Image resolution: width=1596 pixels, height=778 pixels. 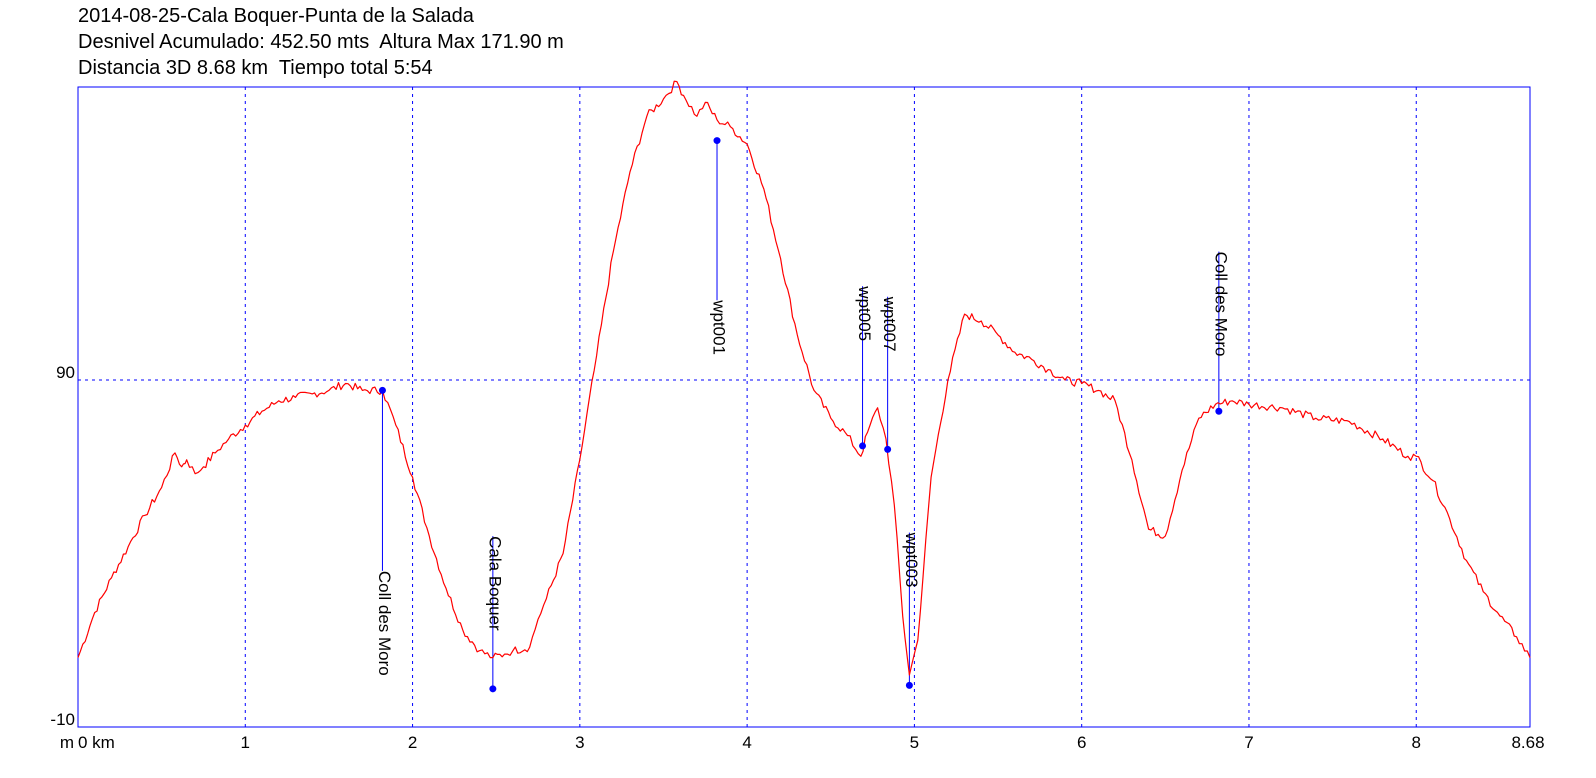 I want to click on waypoint-label: wpt001, so click(x=719, y=327).